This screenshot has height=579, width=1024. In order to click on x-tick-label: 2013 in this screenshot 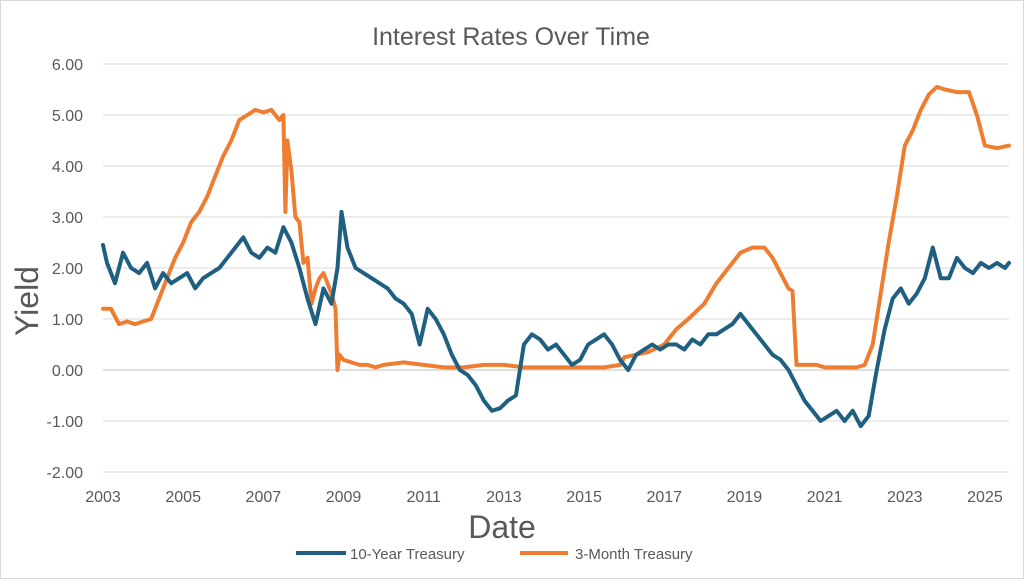, I will do `click(504, 497)`.